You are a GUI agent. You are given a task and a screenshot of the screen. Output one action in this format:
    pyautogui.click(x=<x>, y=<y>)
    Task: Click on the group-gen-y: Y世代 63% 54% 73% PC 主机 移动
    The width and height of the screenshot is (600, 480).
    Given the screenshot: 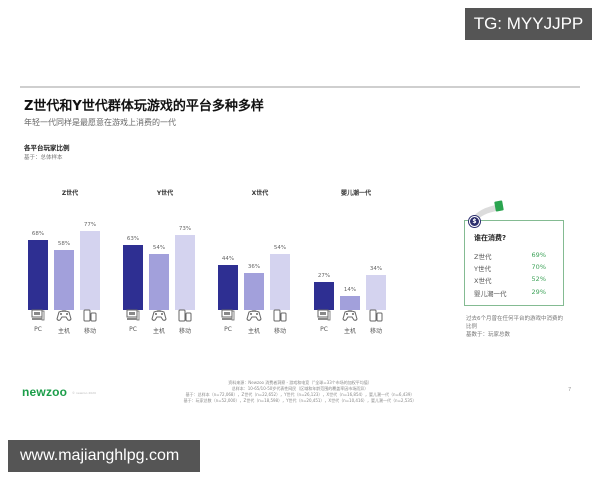 What is the action you would take?
    pyautogui.click(x=165, y=264)
    